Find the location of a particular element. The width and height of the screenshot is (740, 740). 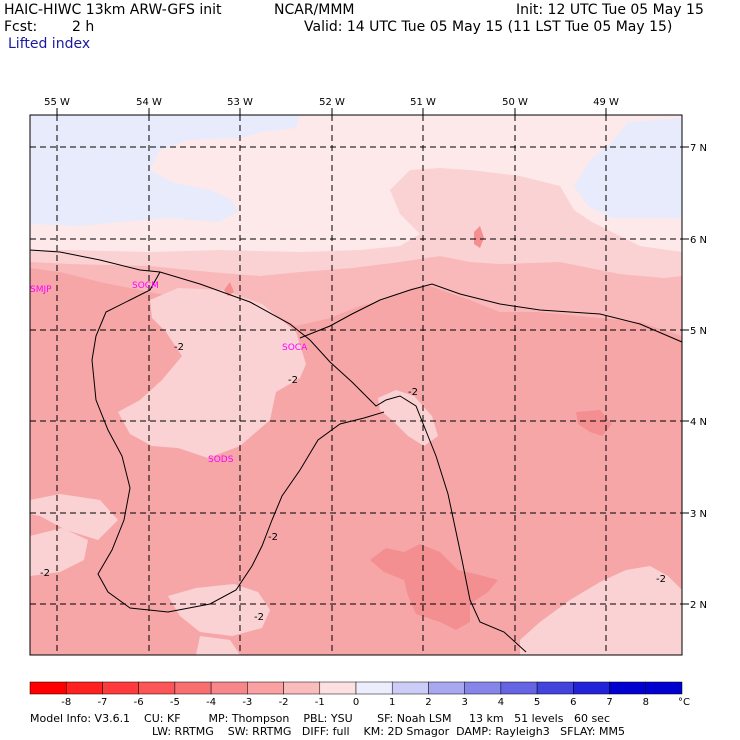

ocean-contour is located at coordinates (491, 313).